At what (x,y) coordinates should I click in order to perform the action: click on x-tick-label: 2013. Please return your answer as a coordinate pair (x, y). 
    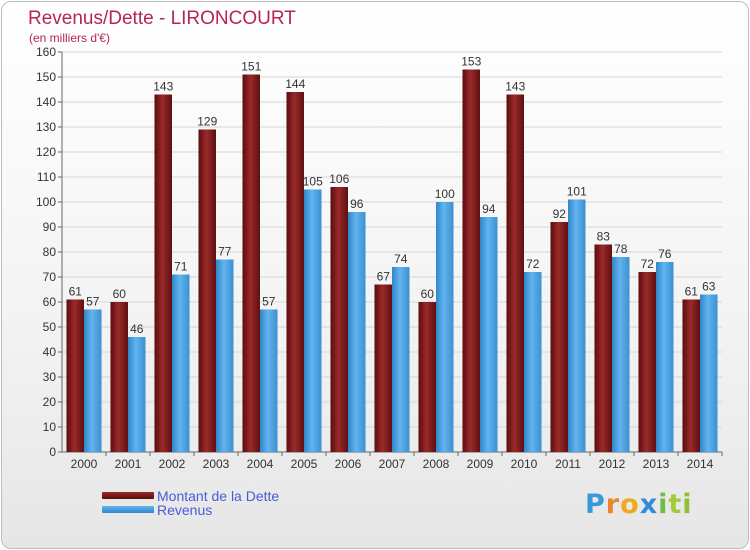
    Looking at the image, I should click on (656, 464).